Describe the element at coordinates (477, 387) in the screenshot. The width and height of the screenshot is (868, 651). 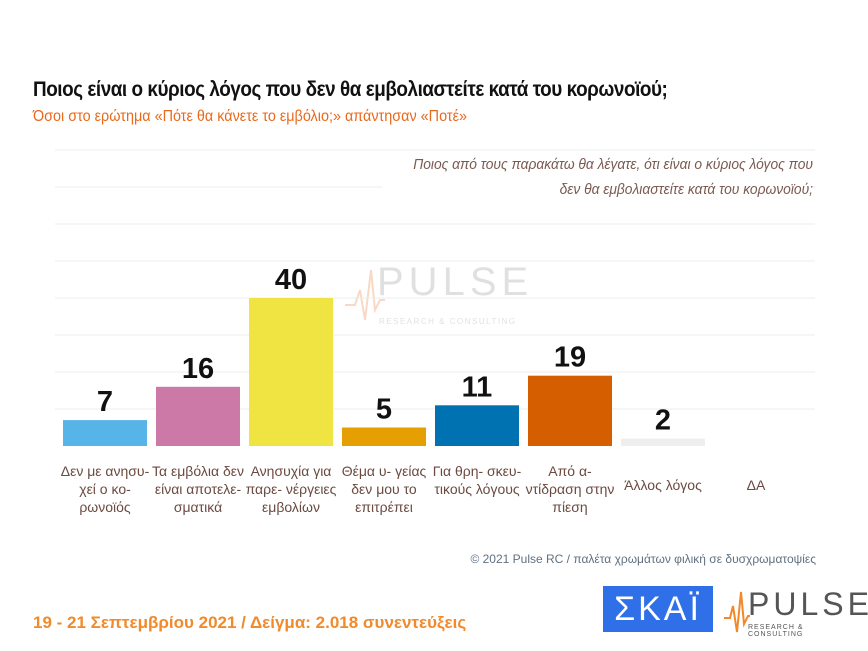
I see `data-label: 11` at that location.